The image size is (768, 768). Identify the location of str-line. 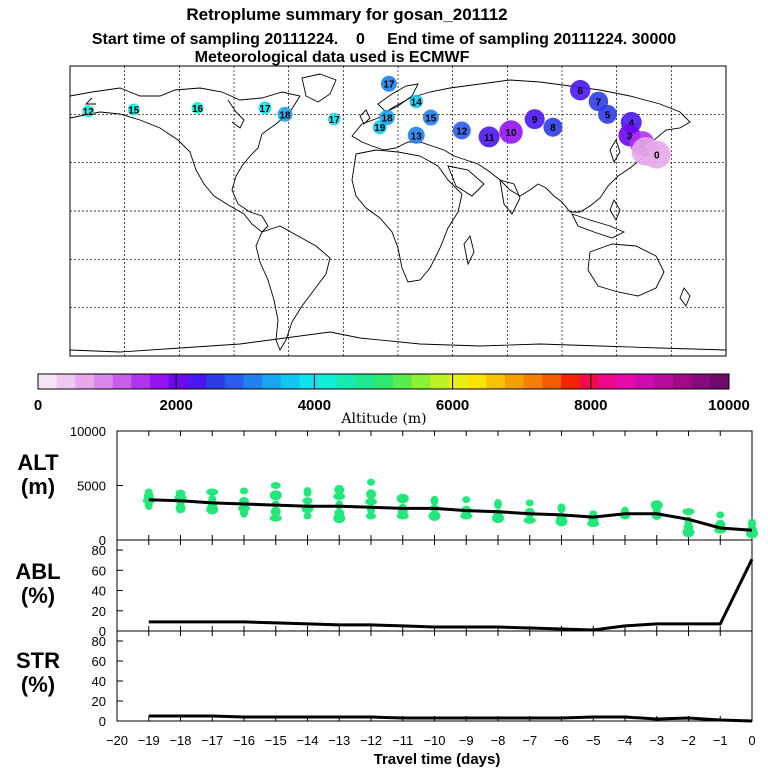
(450, 718).